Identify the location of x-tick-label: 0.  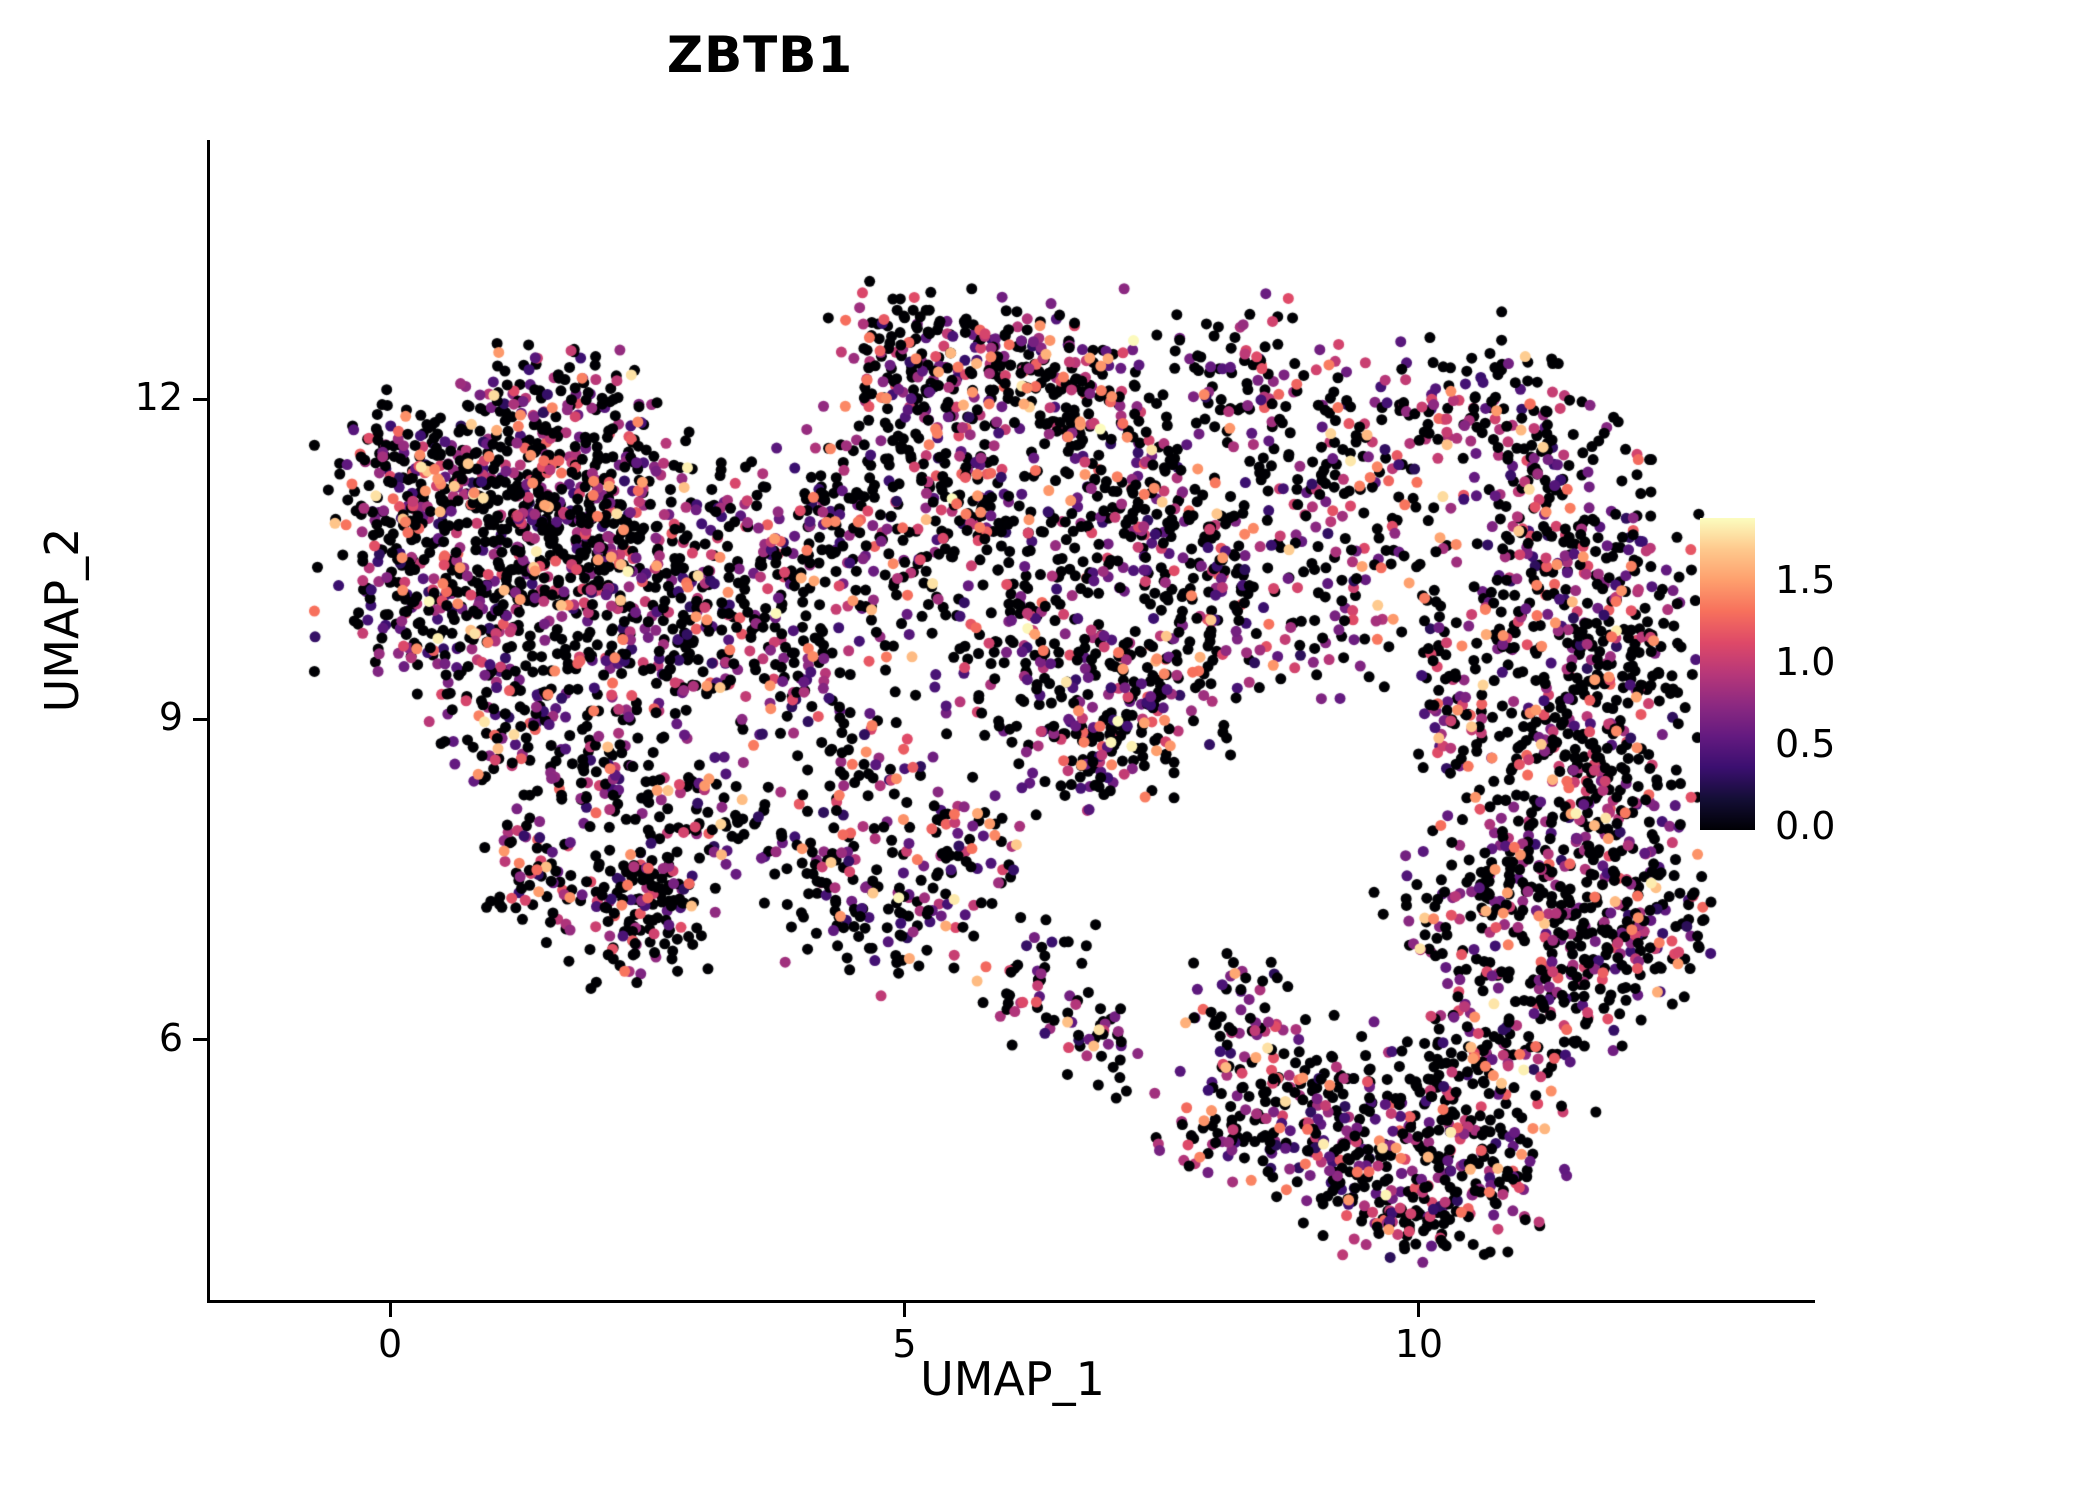
(390, 1344).